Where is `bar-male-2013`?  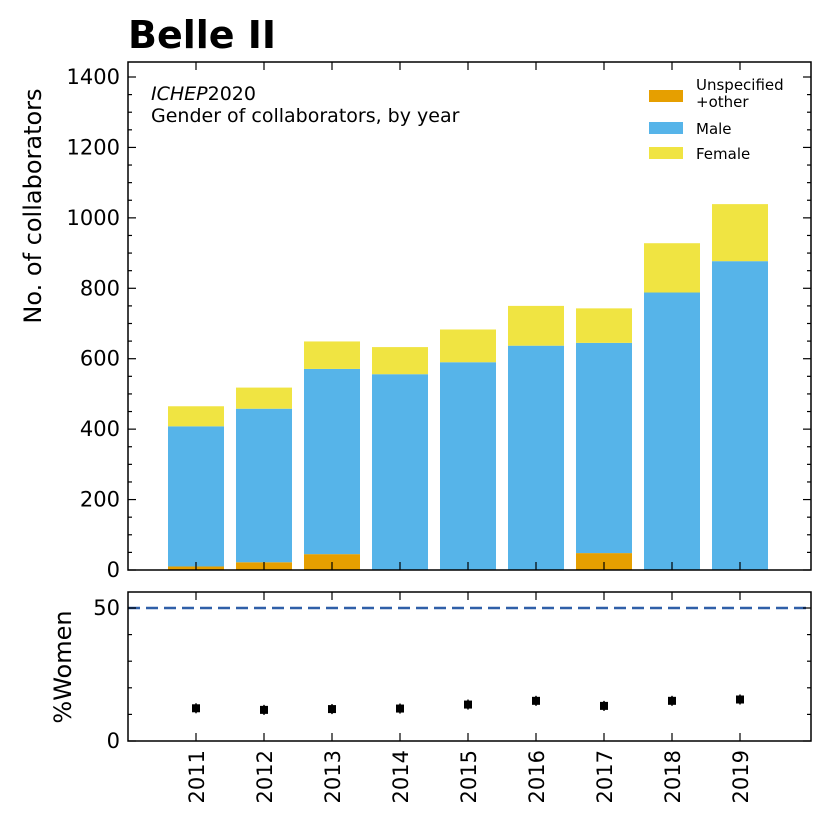
bar-male-2013 is located at coordinates (332, 461).